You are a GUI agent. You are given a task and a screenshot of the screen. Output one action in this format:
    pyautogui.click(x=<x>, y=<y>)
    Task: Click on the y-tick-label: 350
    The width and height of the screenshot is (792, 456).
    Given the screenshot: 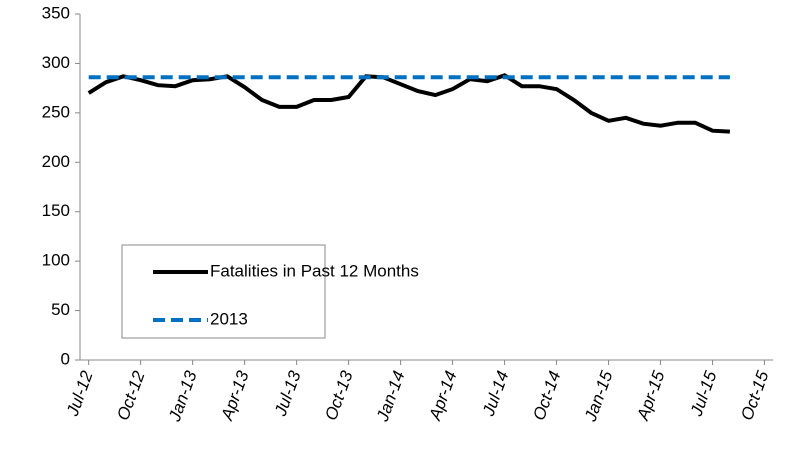 What is the action you would take?
    pyautogui.click(x=56, y=12)
    